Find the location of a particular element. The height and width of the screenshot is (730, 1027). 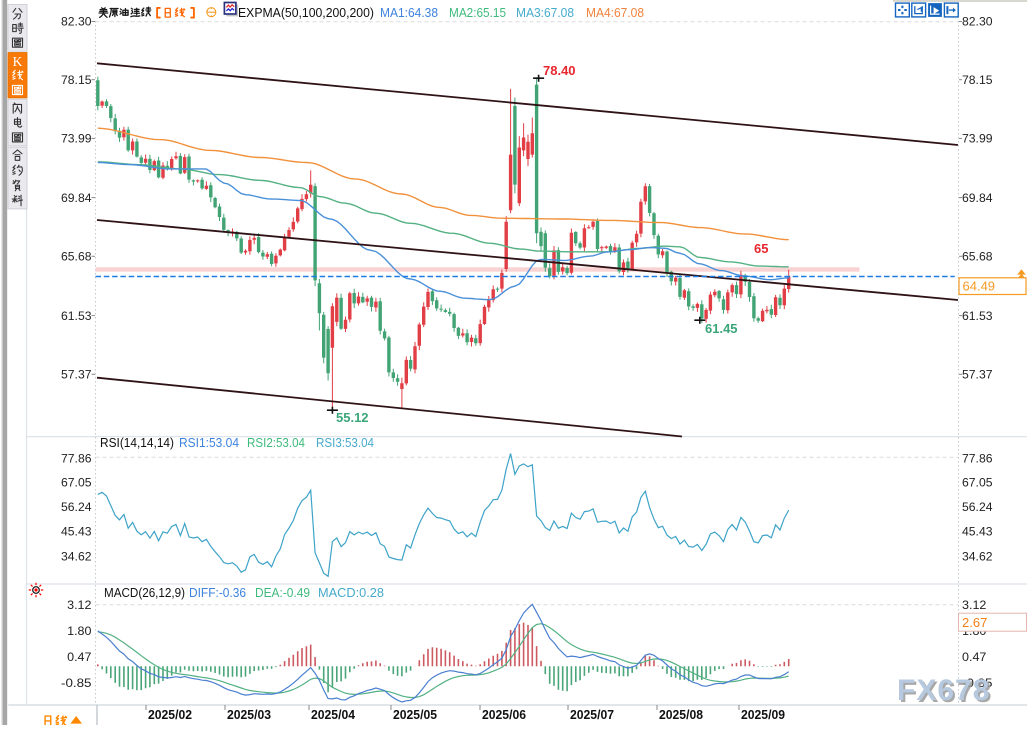

svg-text: 2025/06 is located at coordinates (504, 715).